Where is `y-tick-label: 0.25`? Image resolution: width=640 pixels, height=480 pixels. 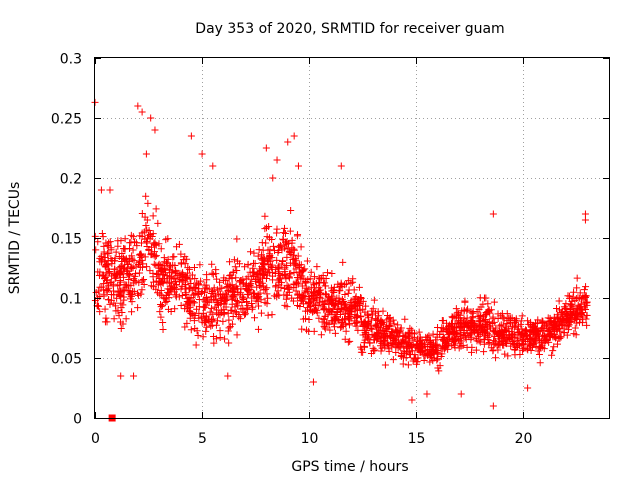
y-tick-label: 0.25 is located at coordinates (66, 120).